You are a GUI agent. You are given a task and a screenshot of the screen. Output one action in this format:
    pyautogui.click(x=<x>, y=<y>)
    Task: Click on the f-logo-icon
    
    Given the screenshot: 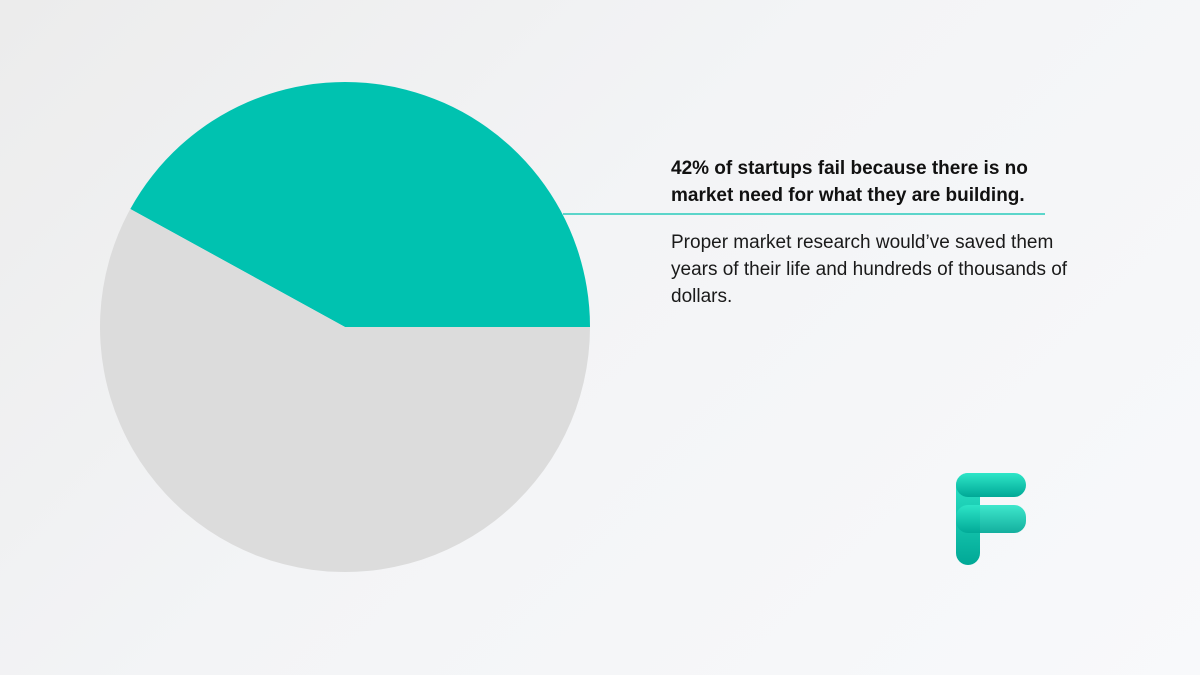 What is the action you would take?
    pyautogui.click(x=991, y=519)
    